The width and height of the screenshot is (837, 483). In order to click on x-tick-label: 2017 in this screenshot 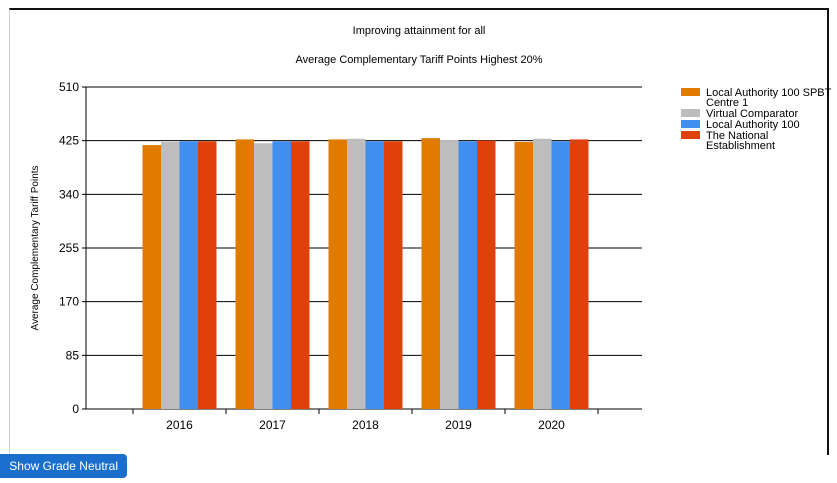, I will do `click(272, 425)`.